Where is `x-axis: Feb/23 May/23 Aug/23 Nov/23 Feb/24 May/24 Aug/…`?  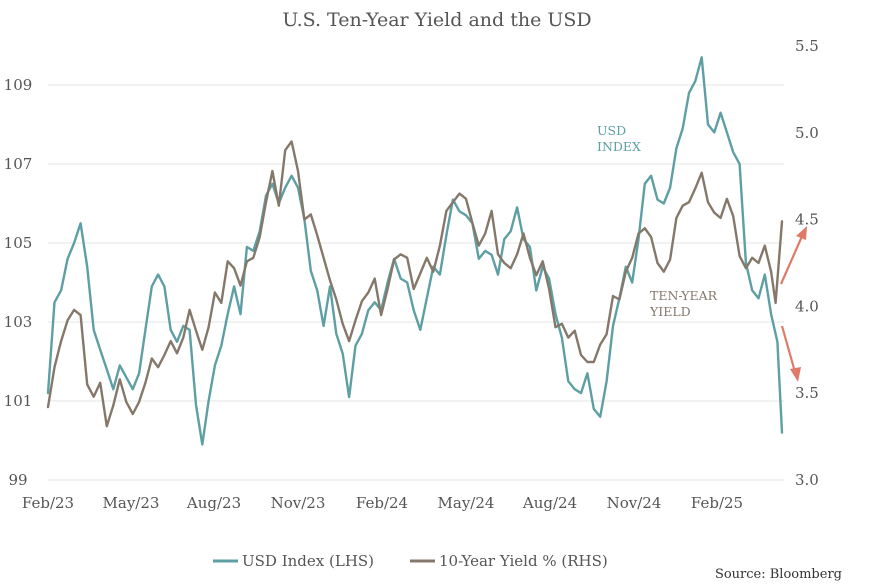 x-axis: Feb/23 May/23 Aug/23 Nov/23 Feb/24 May/24 Aug/… is located at coordinates (382, 503).